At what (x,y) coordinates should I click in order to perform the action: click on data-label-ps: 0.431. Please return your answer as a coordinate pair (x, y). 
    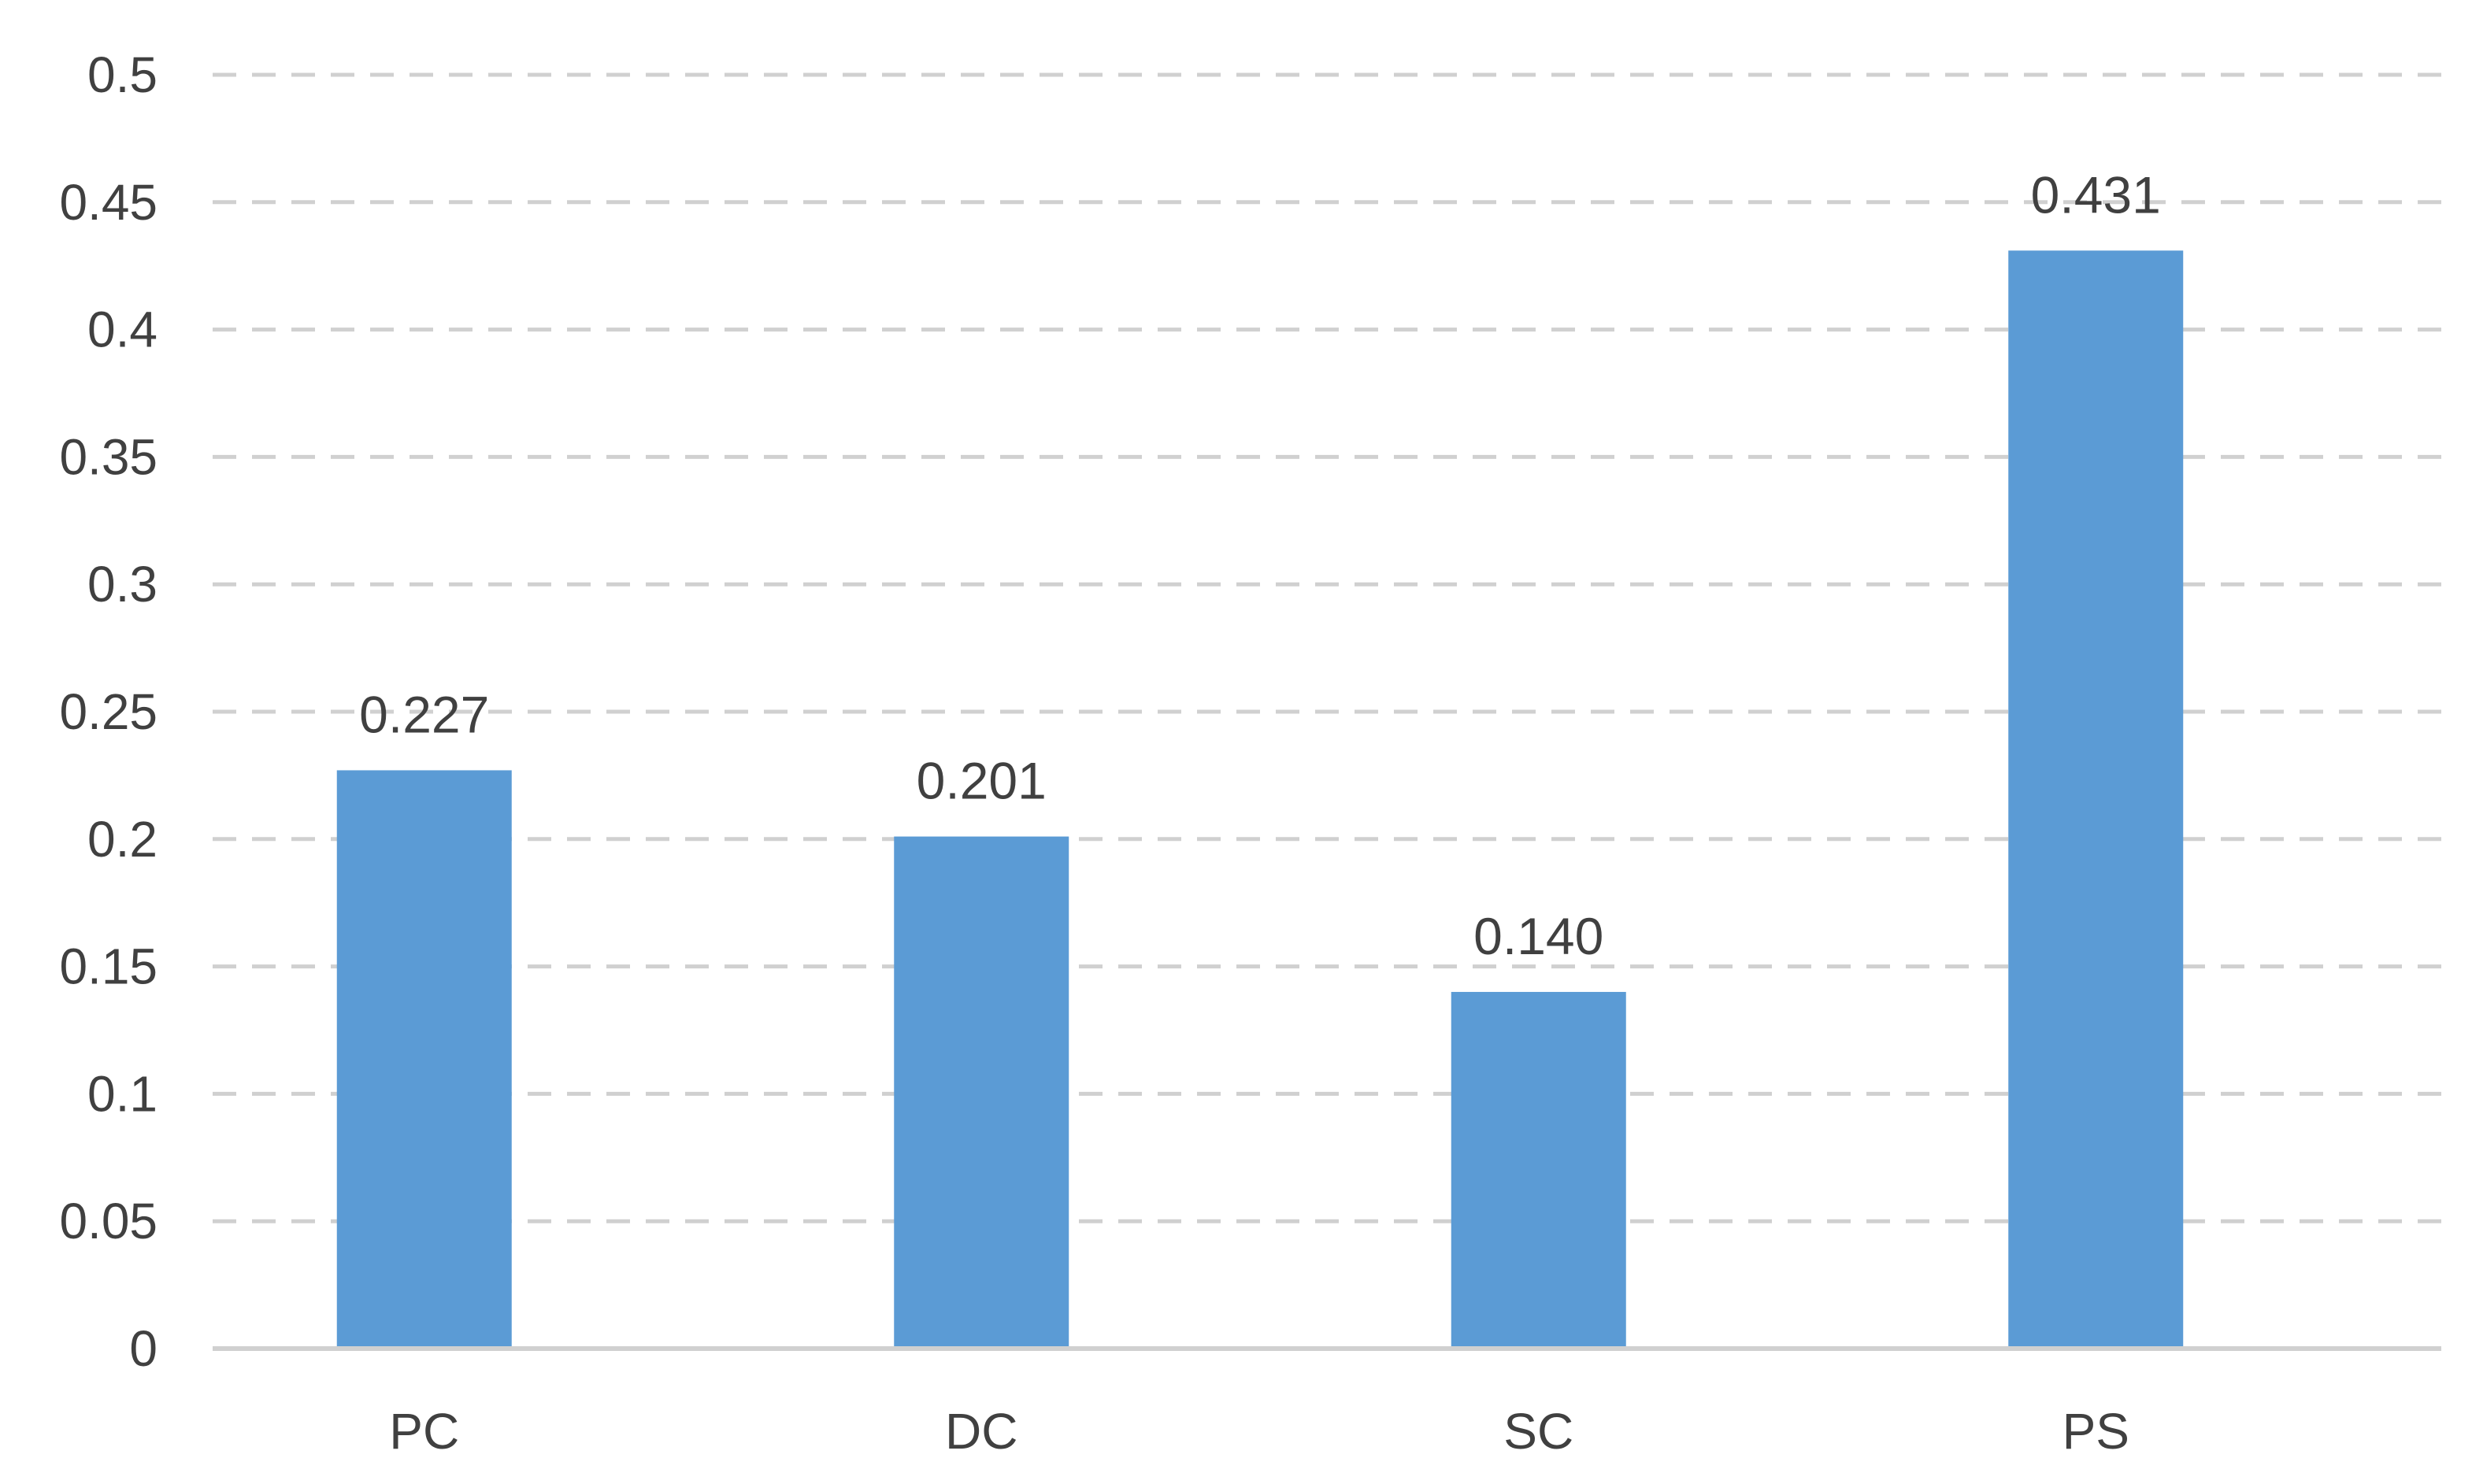
    Looking at the image, I should click on (2096, 195).